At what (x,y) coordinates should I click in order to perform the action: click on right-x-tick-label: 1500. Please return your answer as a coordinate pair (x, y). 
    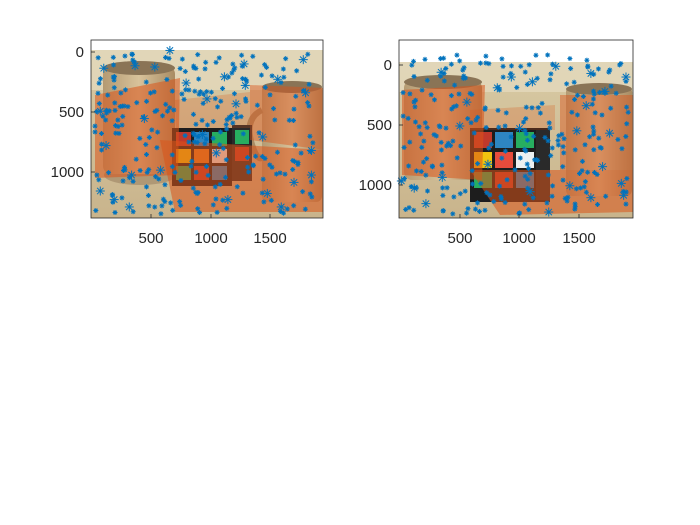
    Looking at the image, I should click on (578, 238).